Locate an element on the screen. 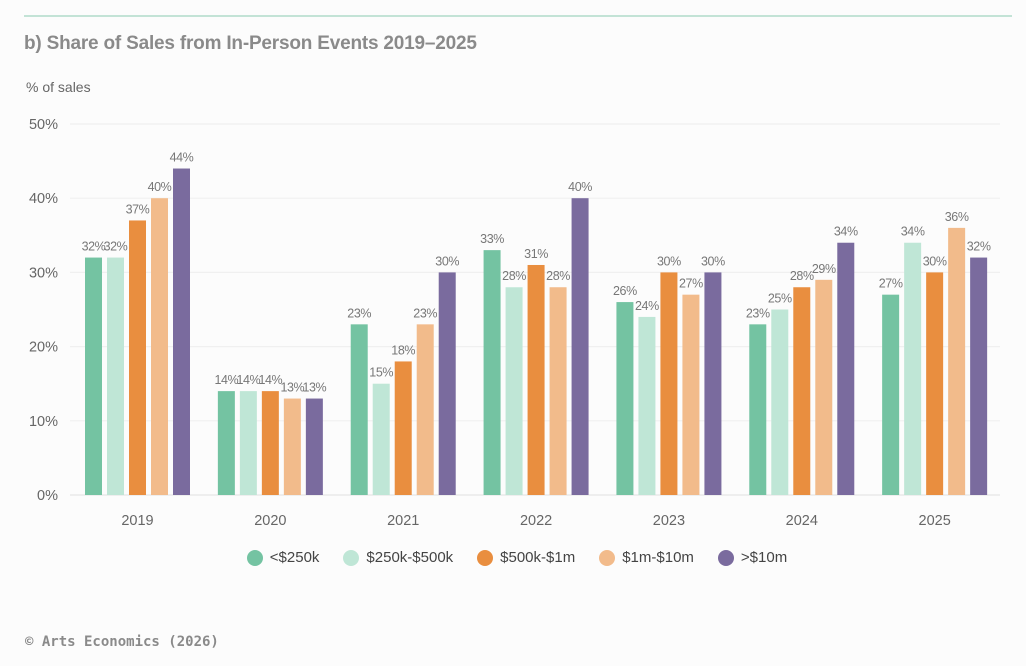 The image size is (1026, 666). data-label: 31% is located at coordinates (536, 254).